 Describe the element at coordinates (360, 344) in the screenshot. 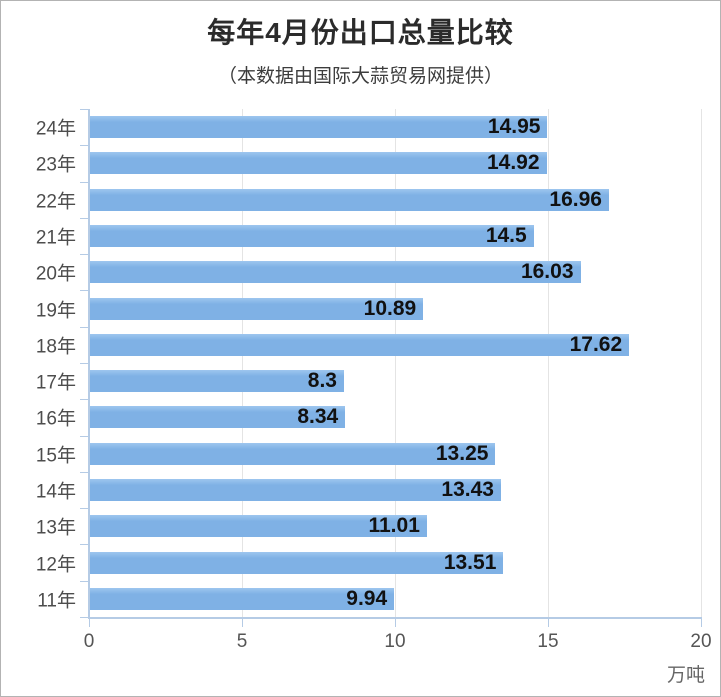

I see `bar: 17.62` at that location.